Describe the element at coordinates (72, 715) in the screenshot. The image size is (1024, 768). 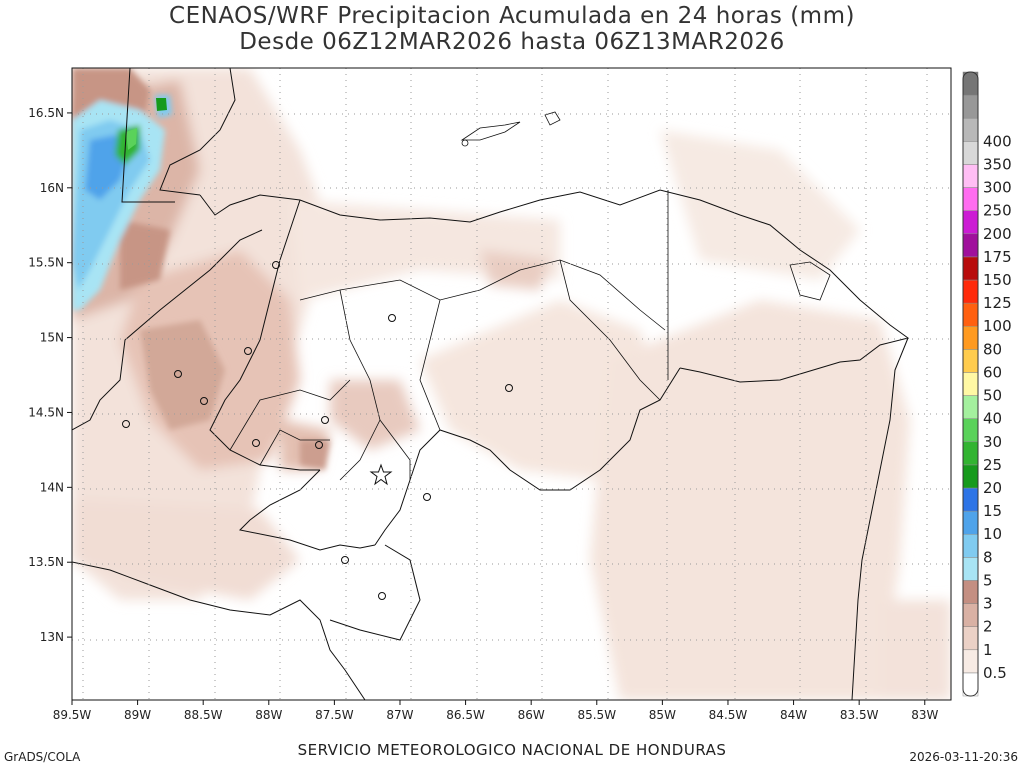
I see `lon-tick-label: 89.5W` at that location.